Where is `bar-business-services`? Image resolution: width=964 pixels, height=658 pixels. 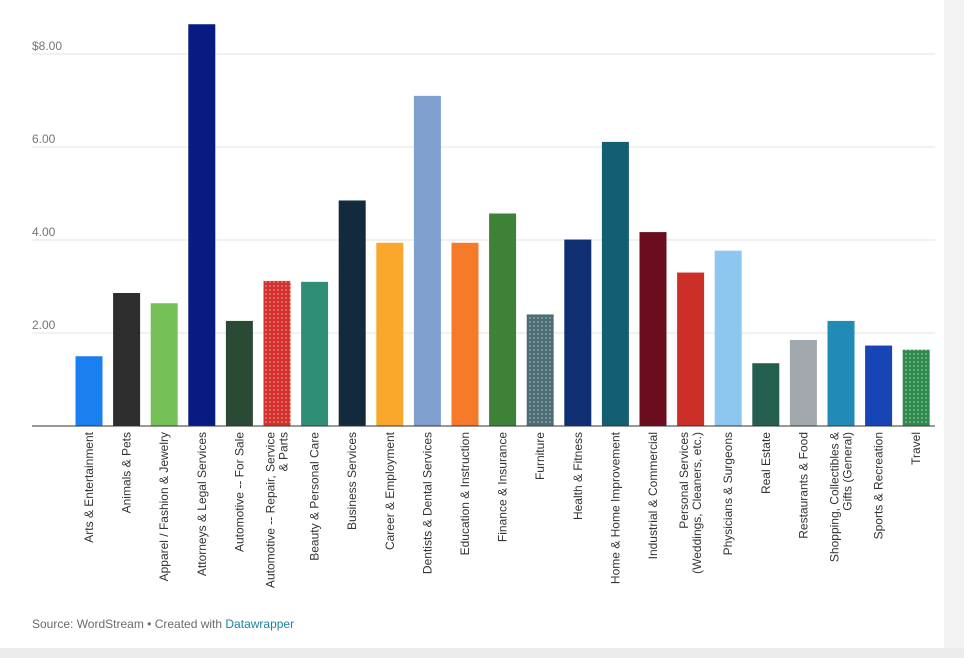
bar-business-services is located at coordinates (352, 313).